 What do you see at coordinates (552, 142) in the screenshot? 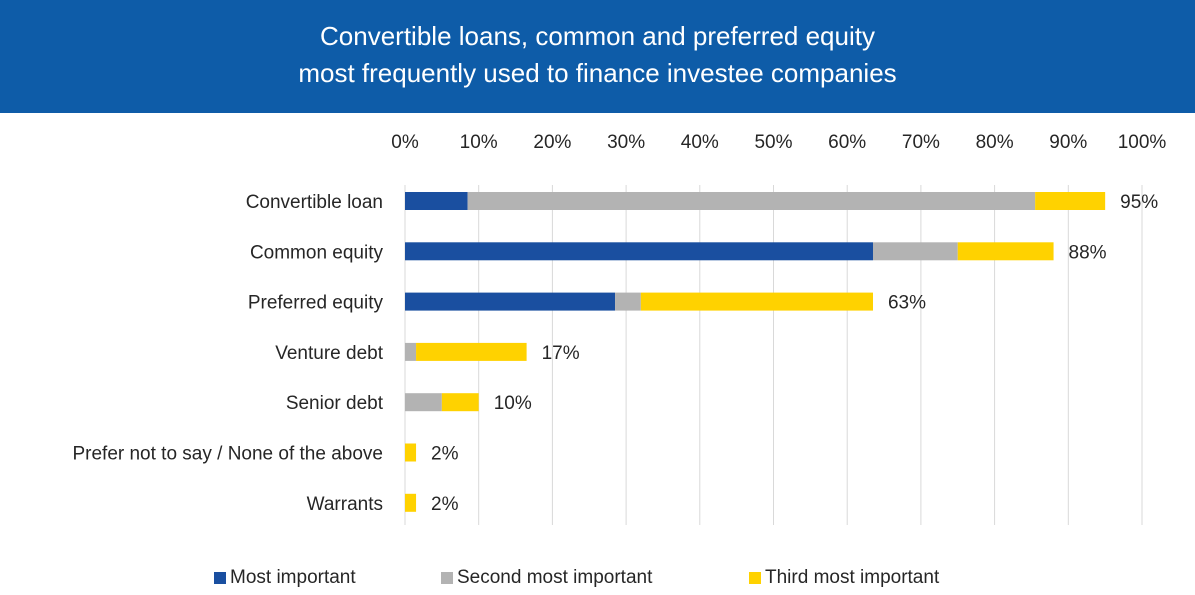
I see `x-tick-label: 20%` at bounding box center [552, 142].